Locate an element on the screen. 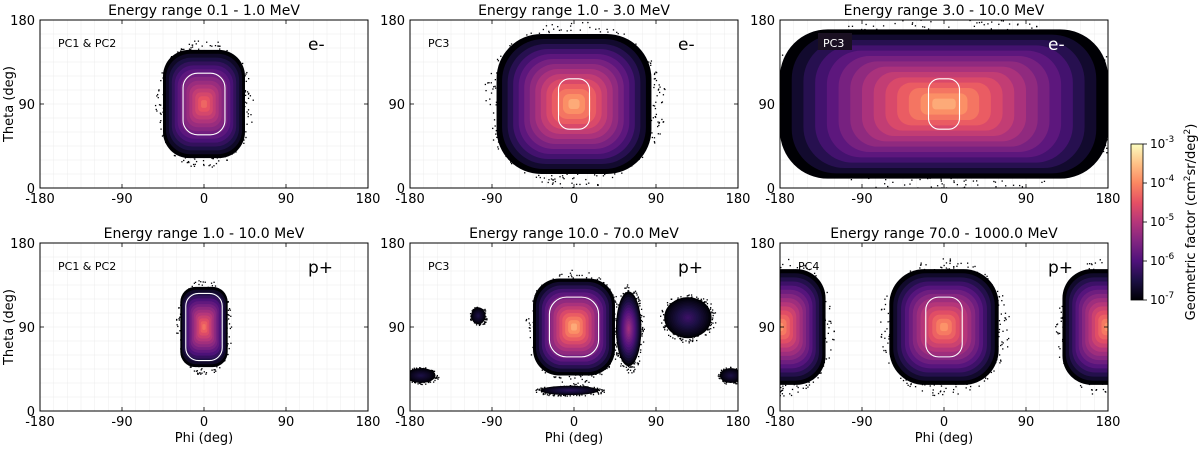 Image resolution: width=1200 pixels, height=460 pixels. pc-label: PC4 is located at coordinates (808, 266).